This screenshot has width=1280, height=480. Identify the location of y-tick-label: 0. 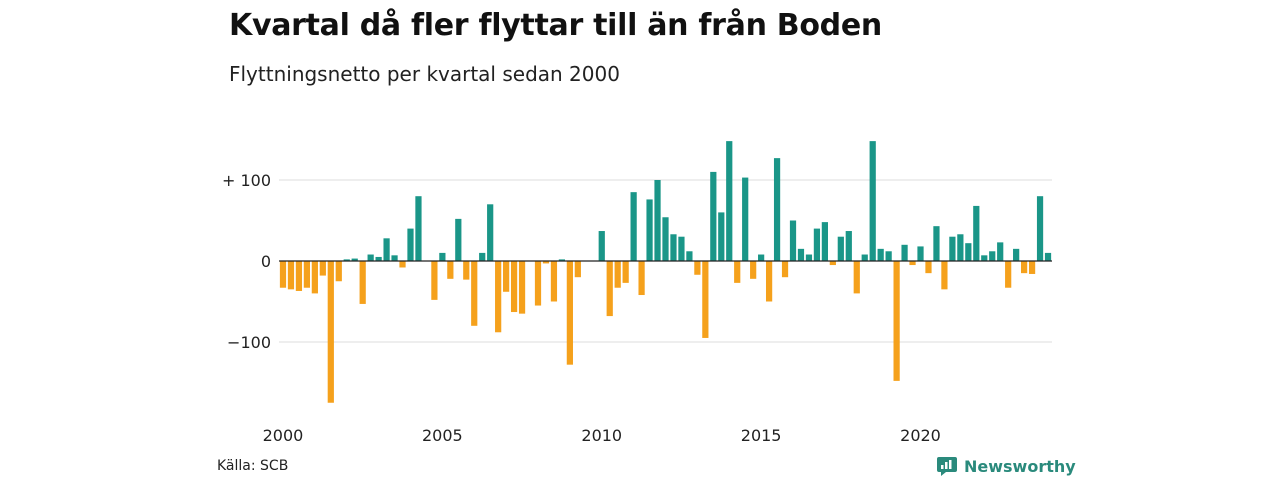
(266, 261).